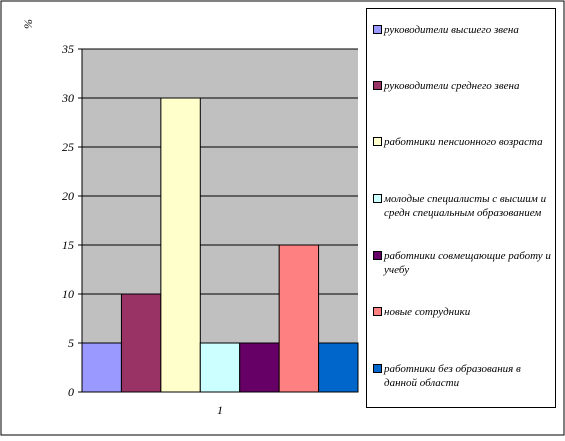 Image resolution: width=565 pixels, height=441 pixels. I want to click on x-tick-labels: 1, so click(220, 410).